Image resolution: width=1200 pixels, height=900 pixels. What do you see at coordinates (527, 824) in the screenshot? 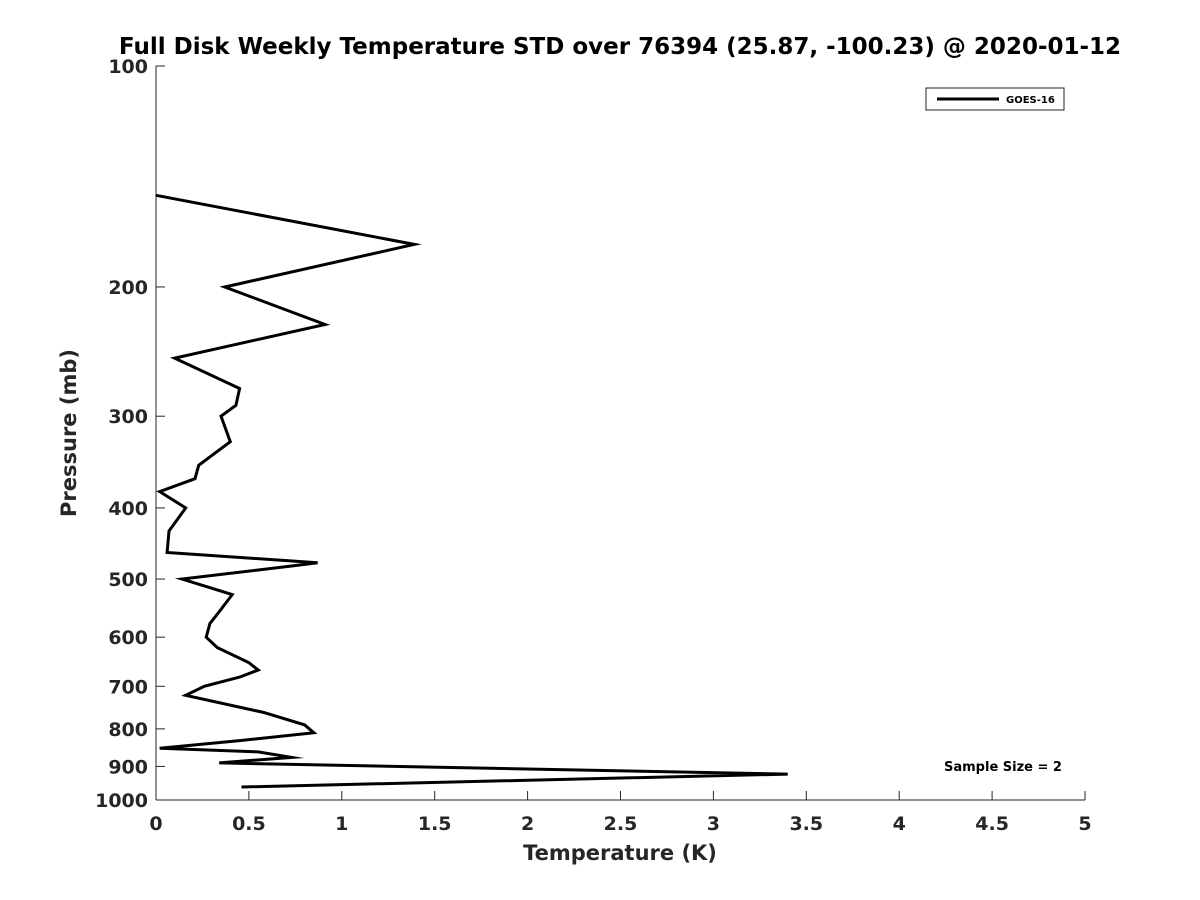
I see `x-tick-label: 2` at bounding box center [527, 824].